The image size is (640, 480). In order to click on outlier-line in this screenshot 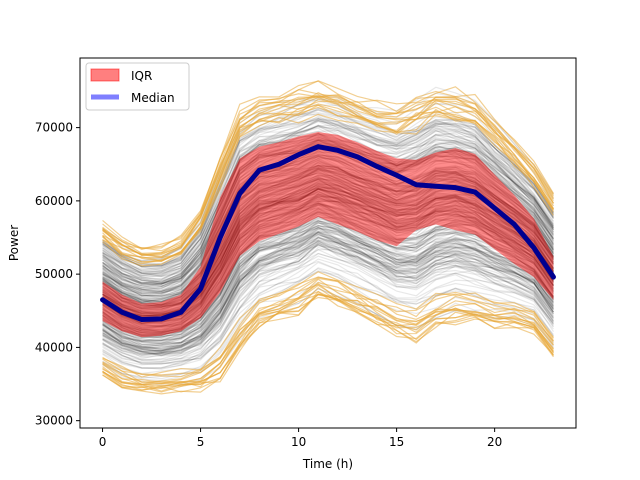, I will do `click(328, 334)`.